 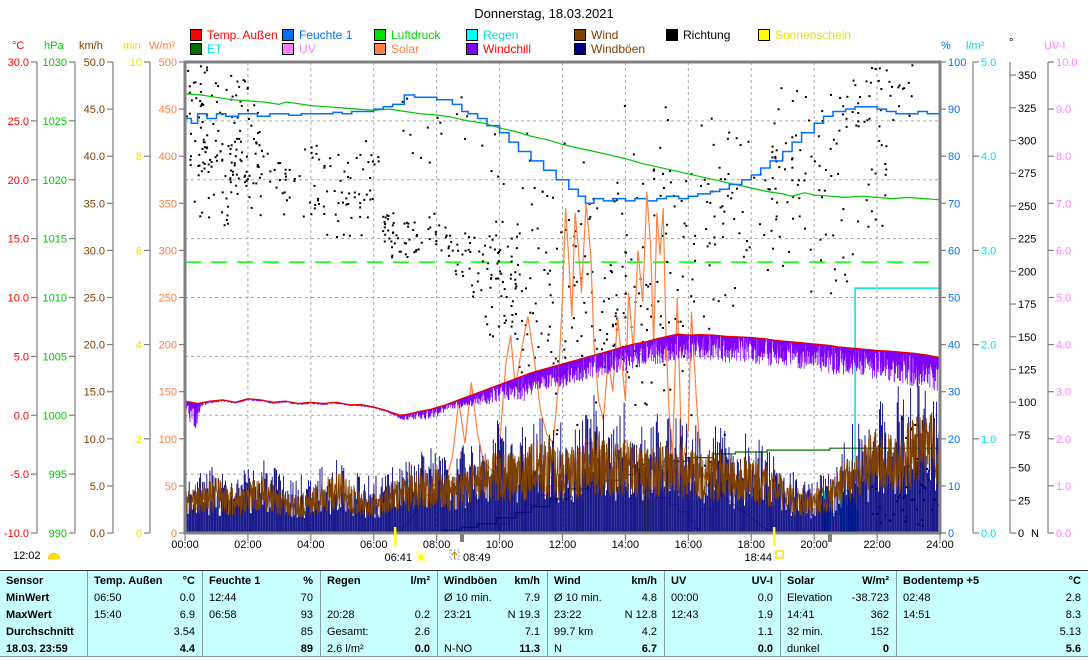 What do you see at coordinates (379, 613) in the screenshot?
I see `table-column-regen: Regen l/m² 20:28 0.2 Gesamt: 2.6 2.6 l/m² 0.0` at bounding box center [379, 613].